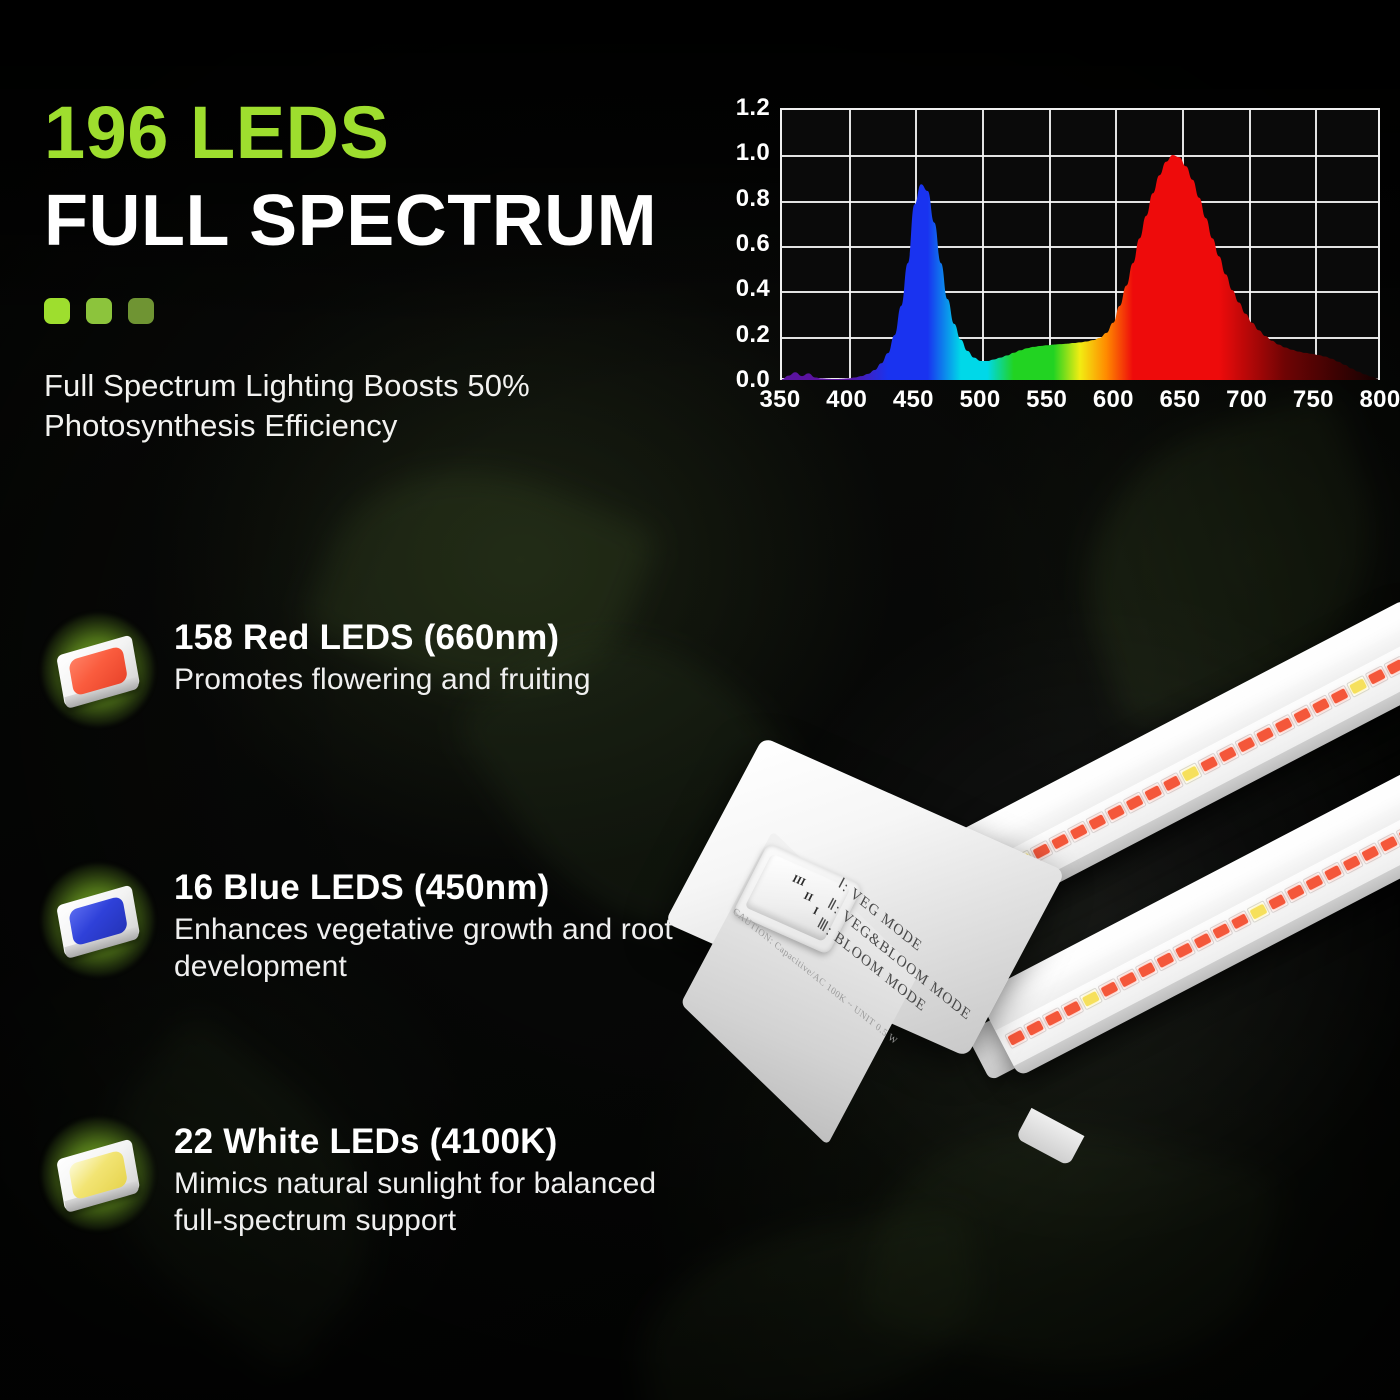  I want to click on feature-desc: Promotes flowering and fruiting, so click(382, 680).